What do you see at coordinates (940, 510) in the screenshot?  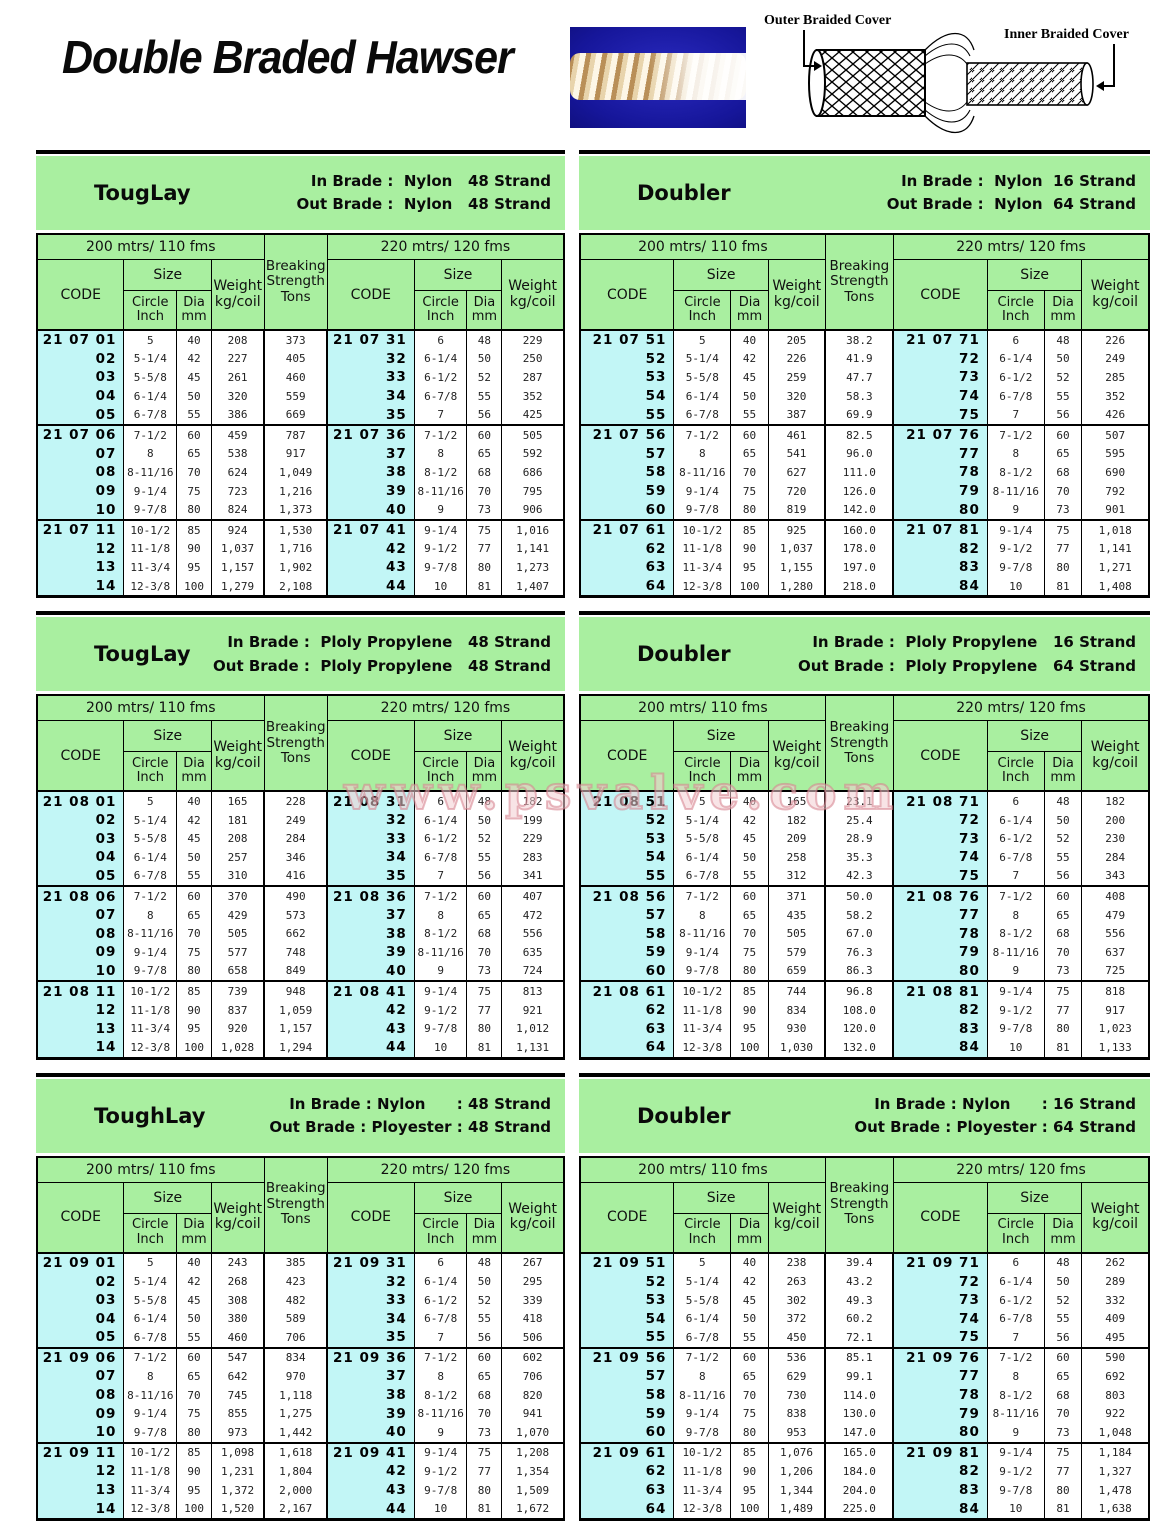 I see `code-right: 80` at bounding box center [940, 510].